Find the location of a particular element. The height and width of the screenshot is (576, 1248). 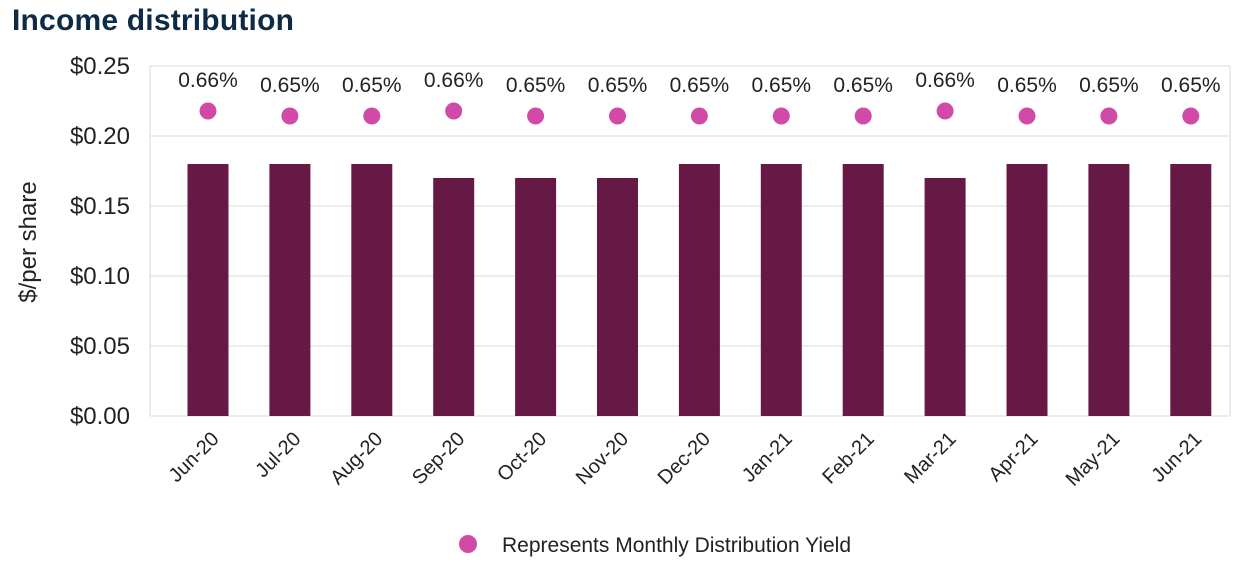

x-tick-label: May-21 is located at coordinates (1093, 459).